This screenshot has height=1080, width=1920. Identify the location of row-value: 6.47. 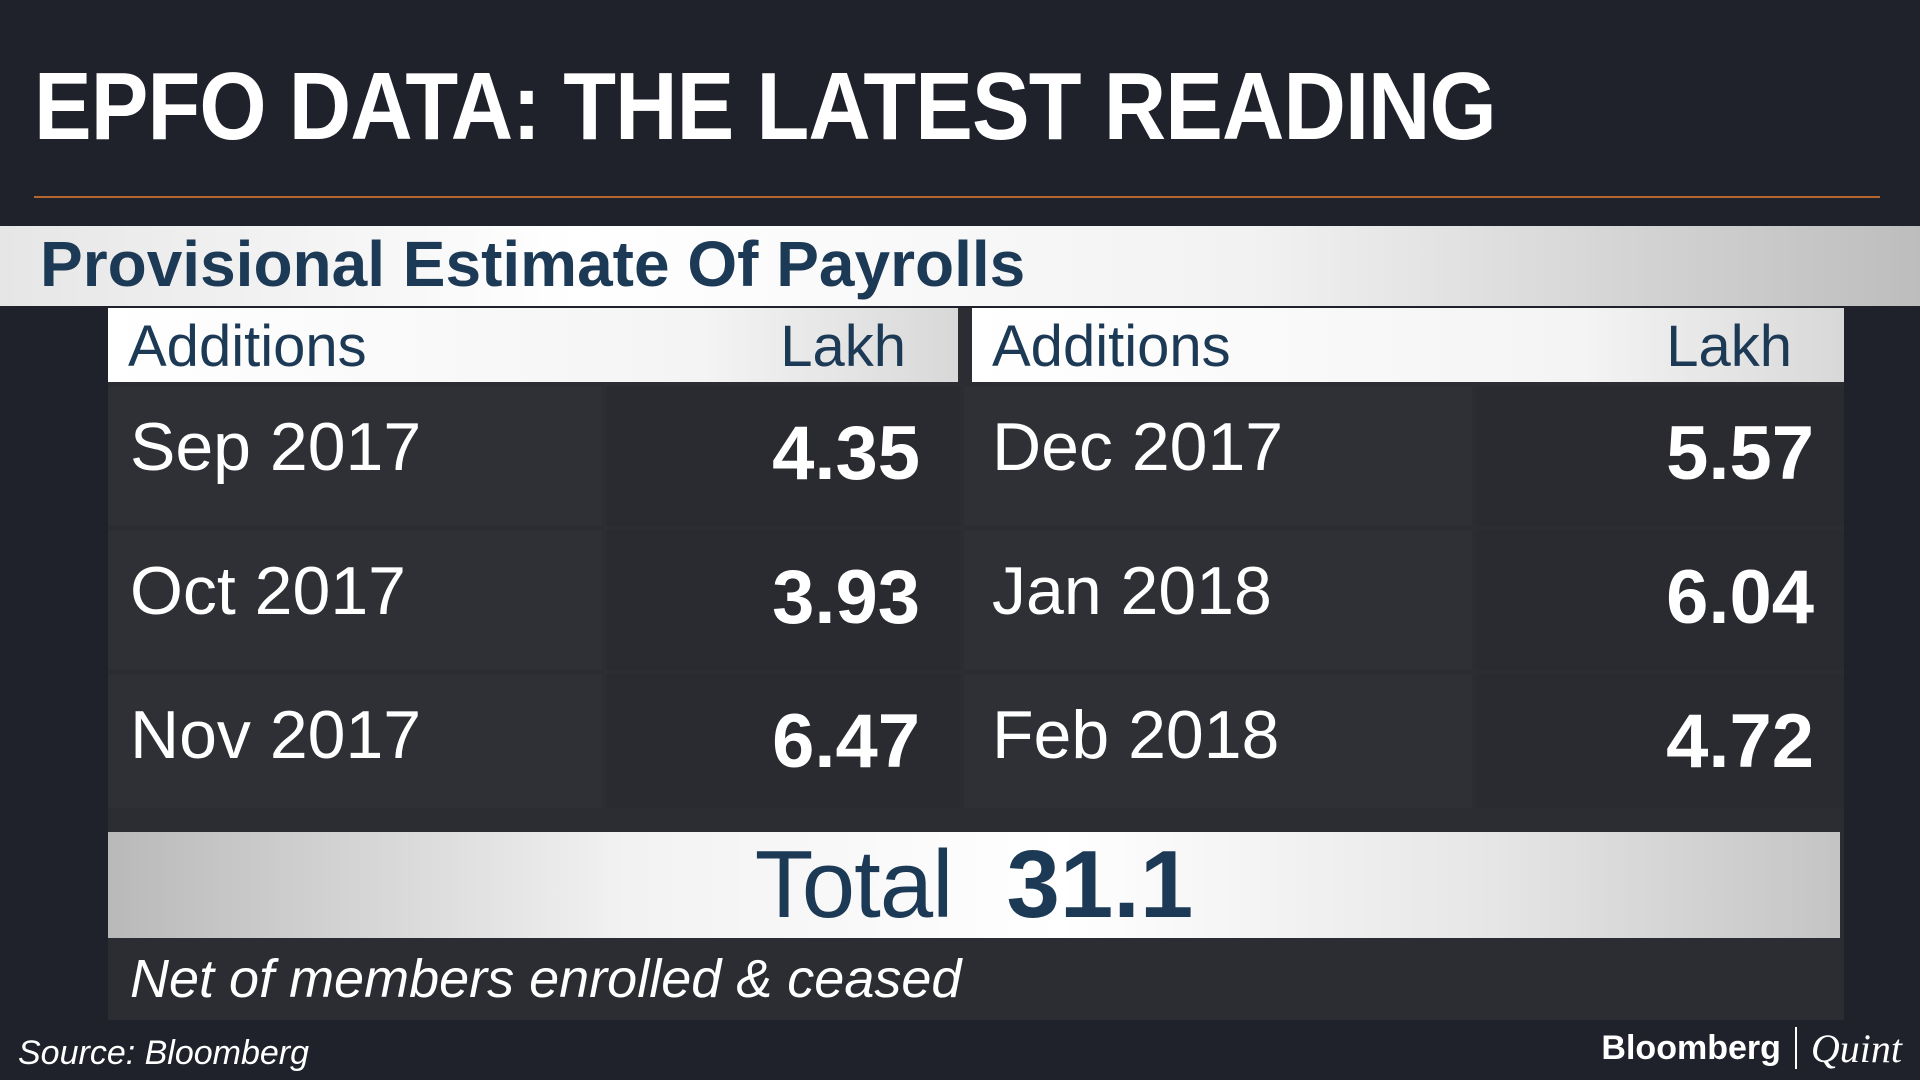
(846, 741).